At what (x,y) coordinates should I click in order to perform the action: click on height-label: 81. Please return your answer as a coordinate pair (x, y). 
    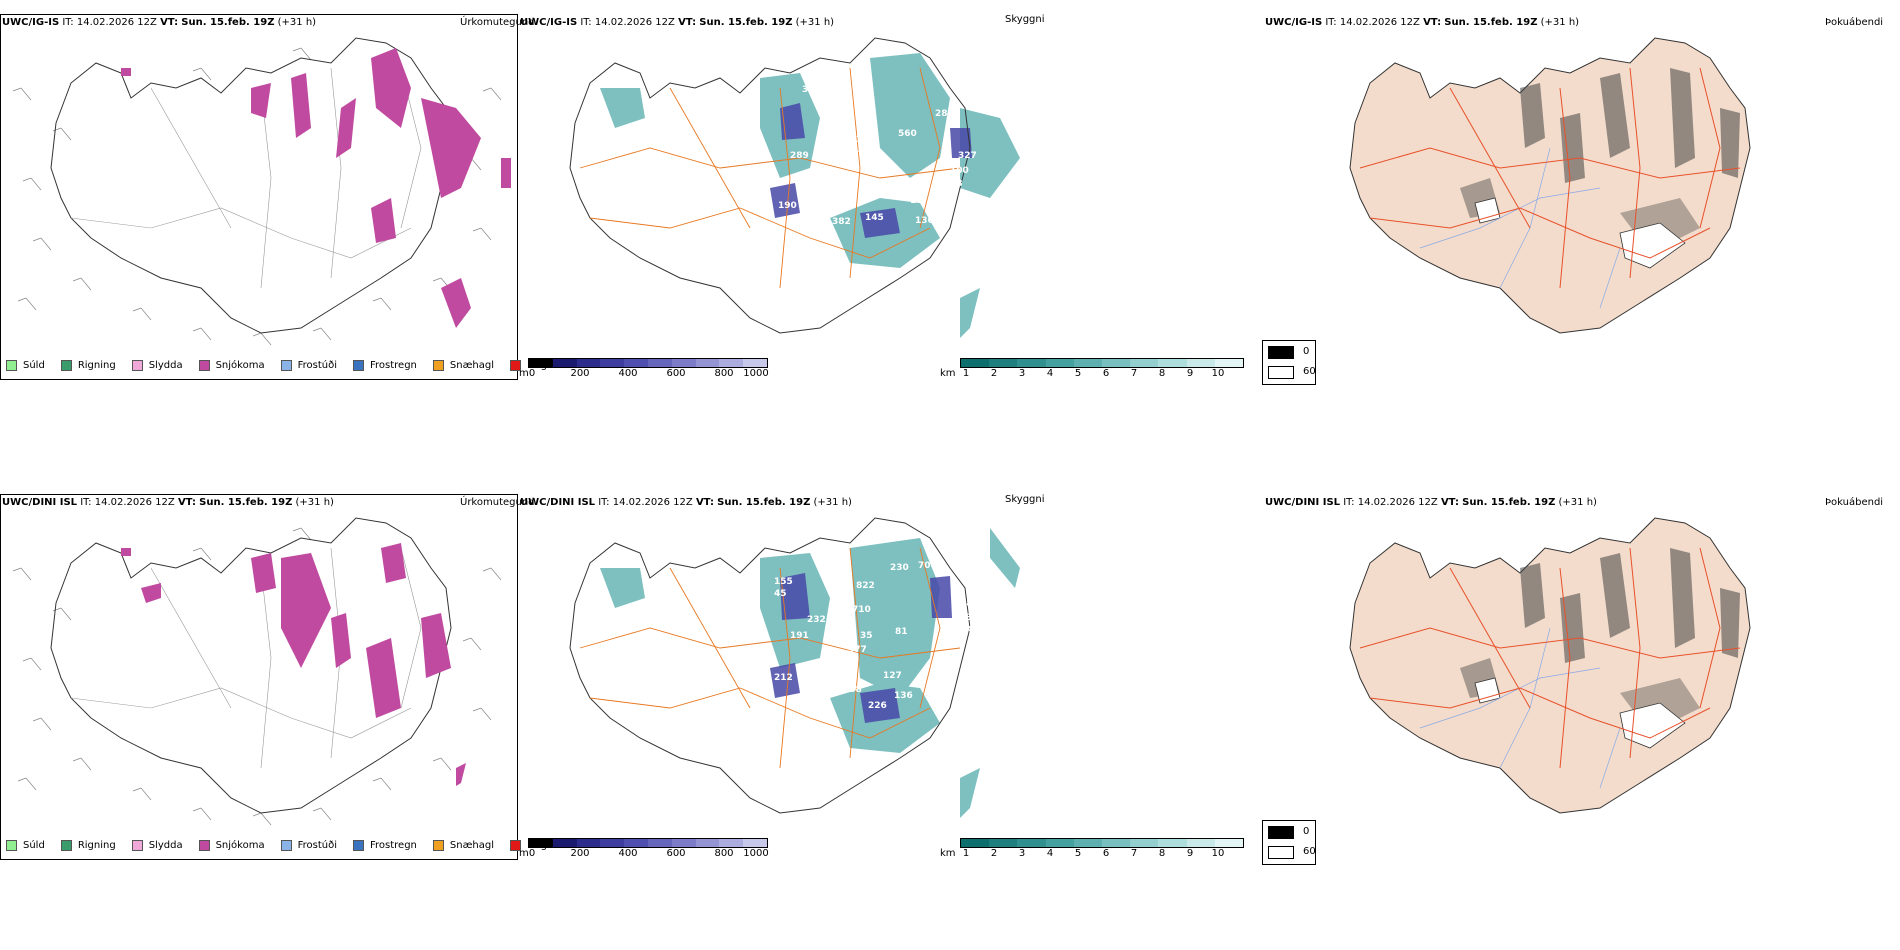
    Looking at the image, I should click on (901, 632).